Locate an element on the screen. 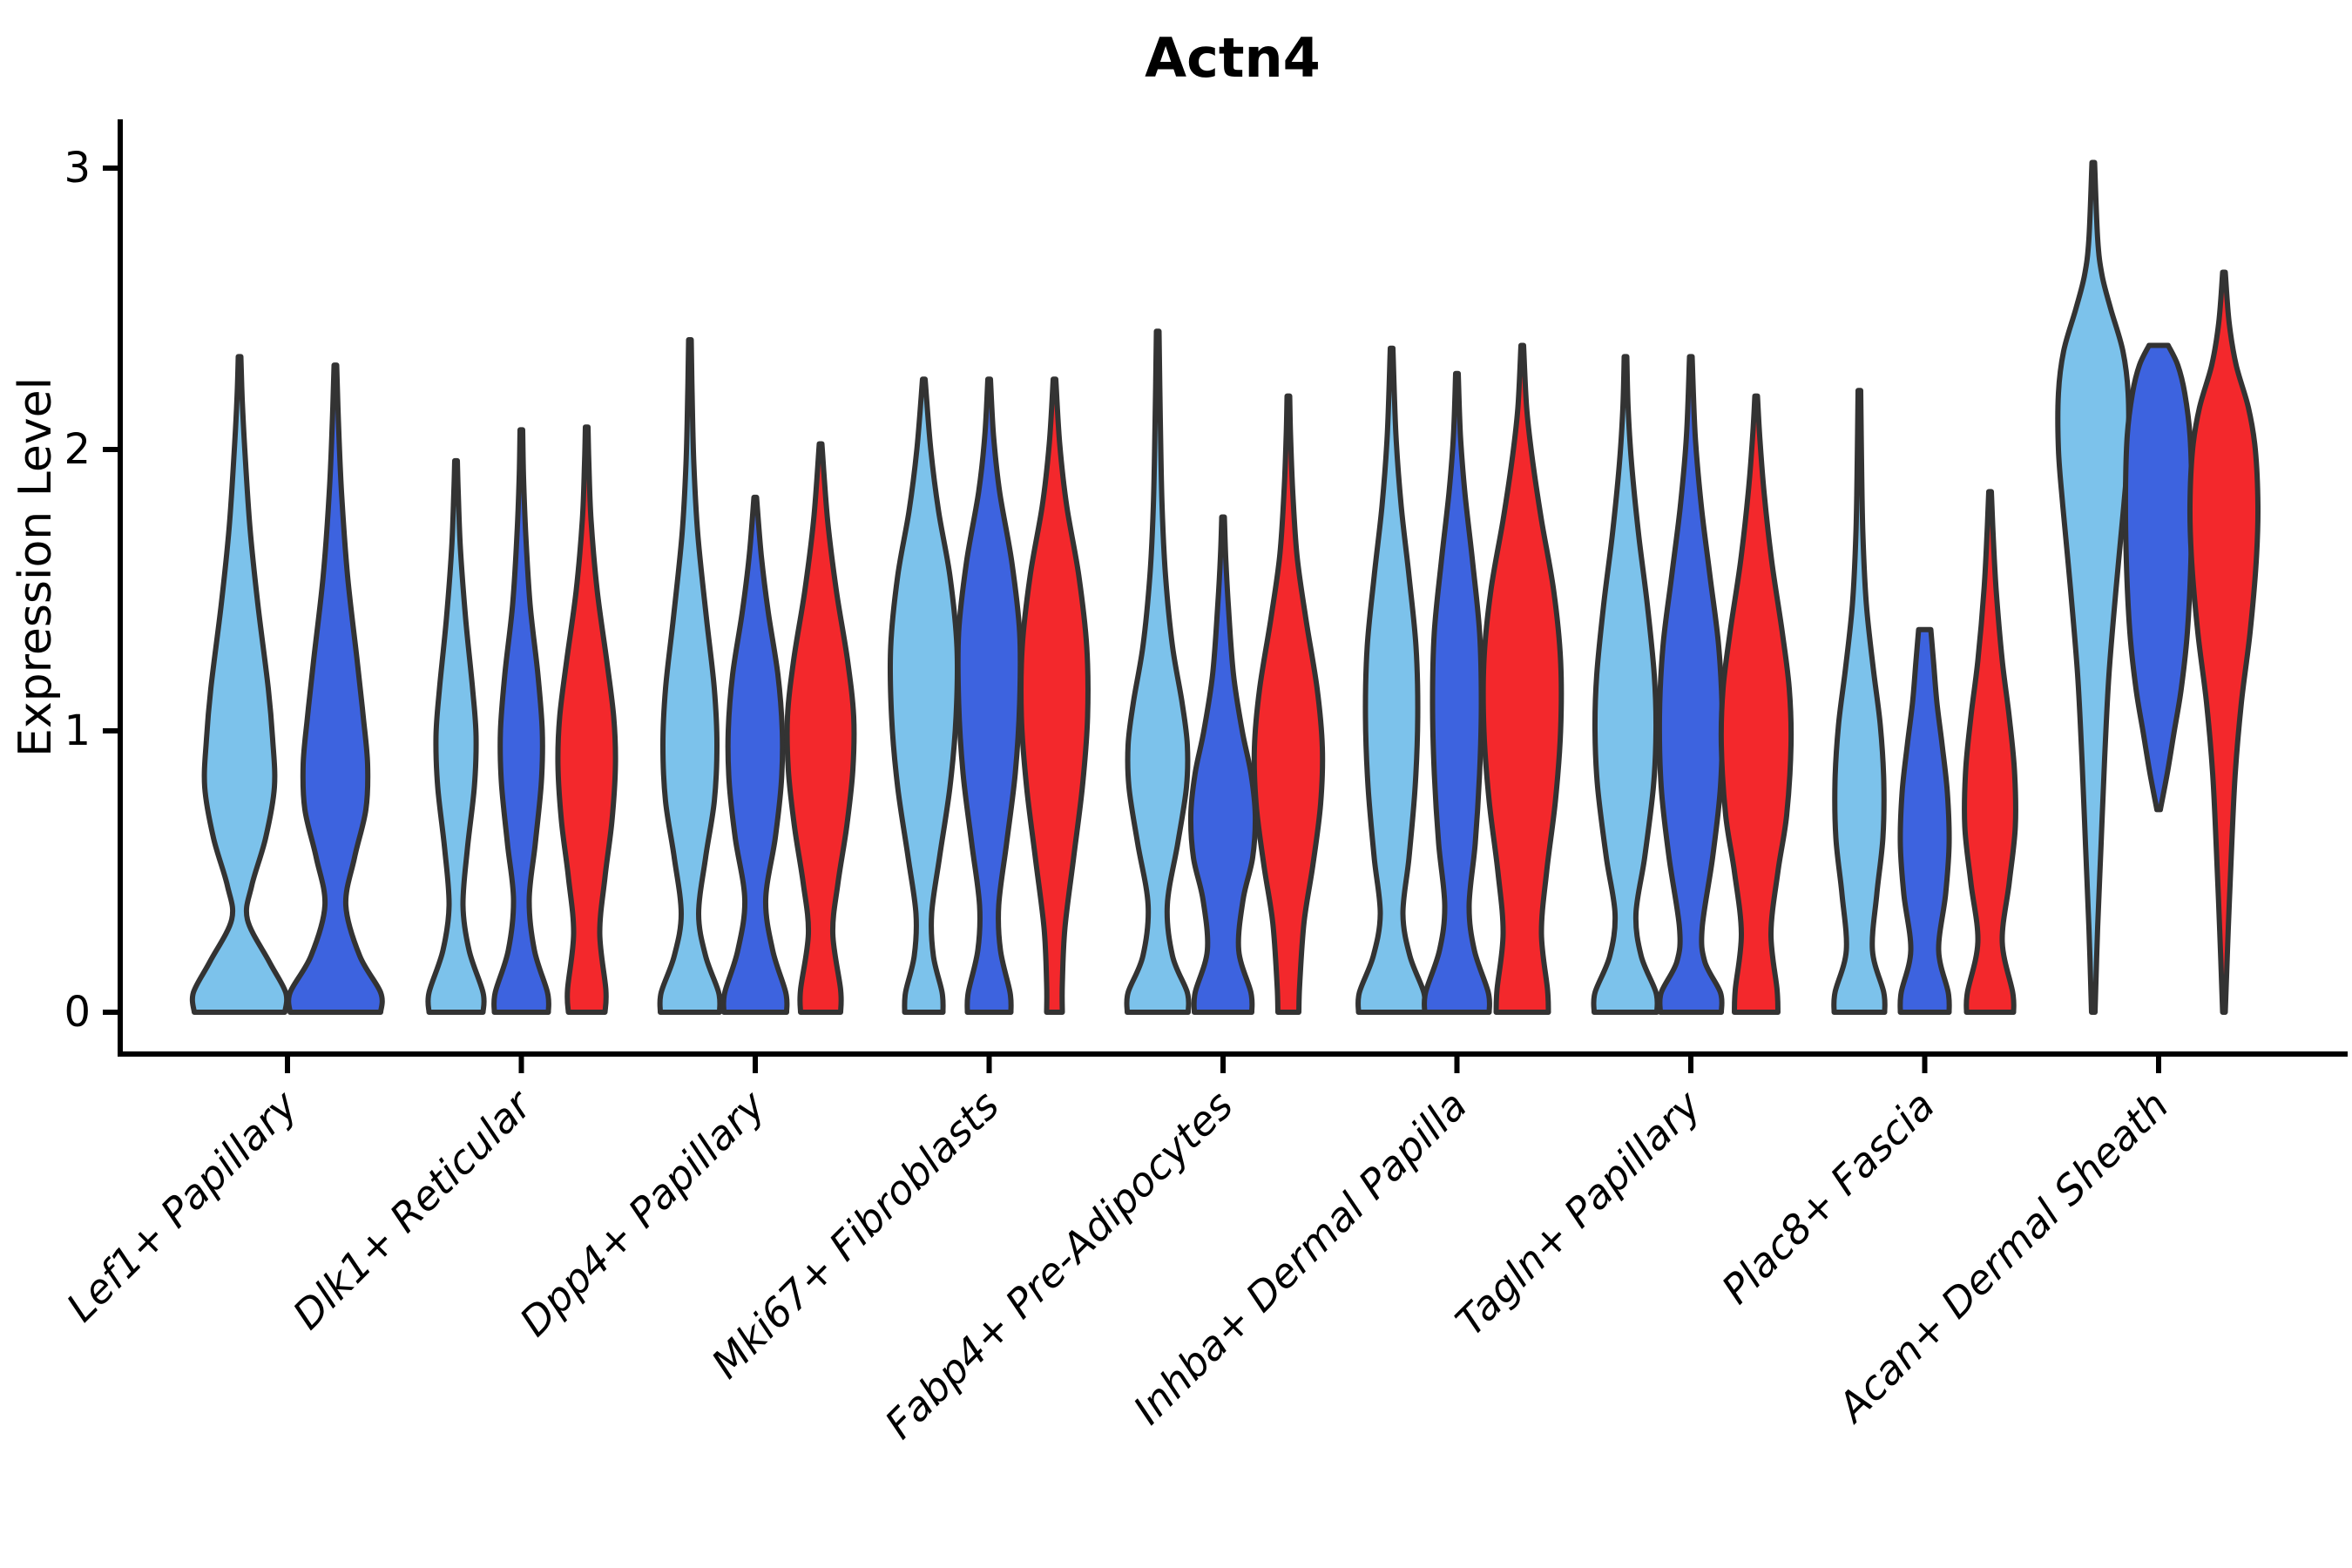 This screenshot has height=1568, width=2352. y-tick-label: 2 is located at coordinates (77, 450).